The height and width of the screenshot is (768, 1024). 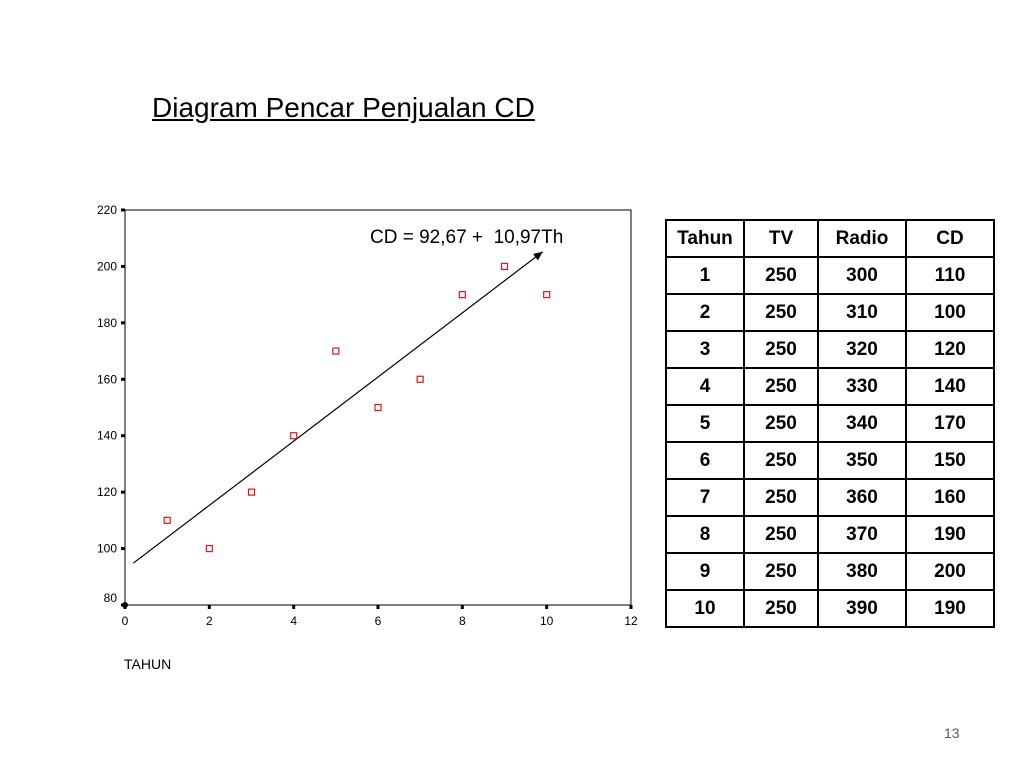 I want to click on table-row: 2 250 310 100, so click(x=830, y=312).